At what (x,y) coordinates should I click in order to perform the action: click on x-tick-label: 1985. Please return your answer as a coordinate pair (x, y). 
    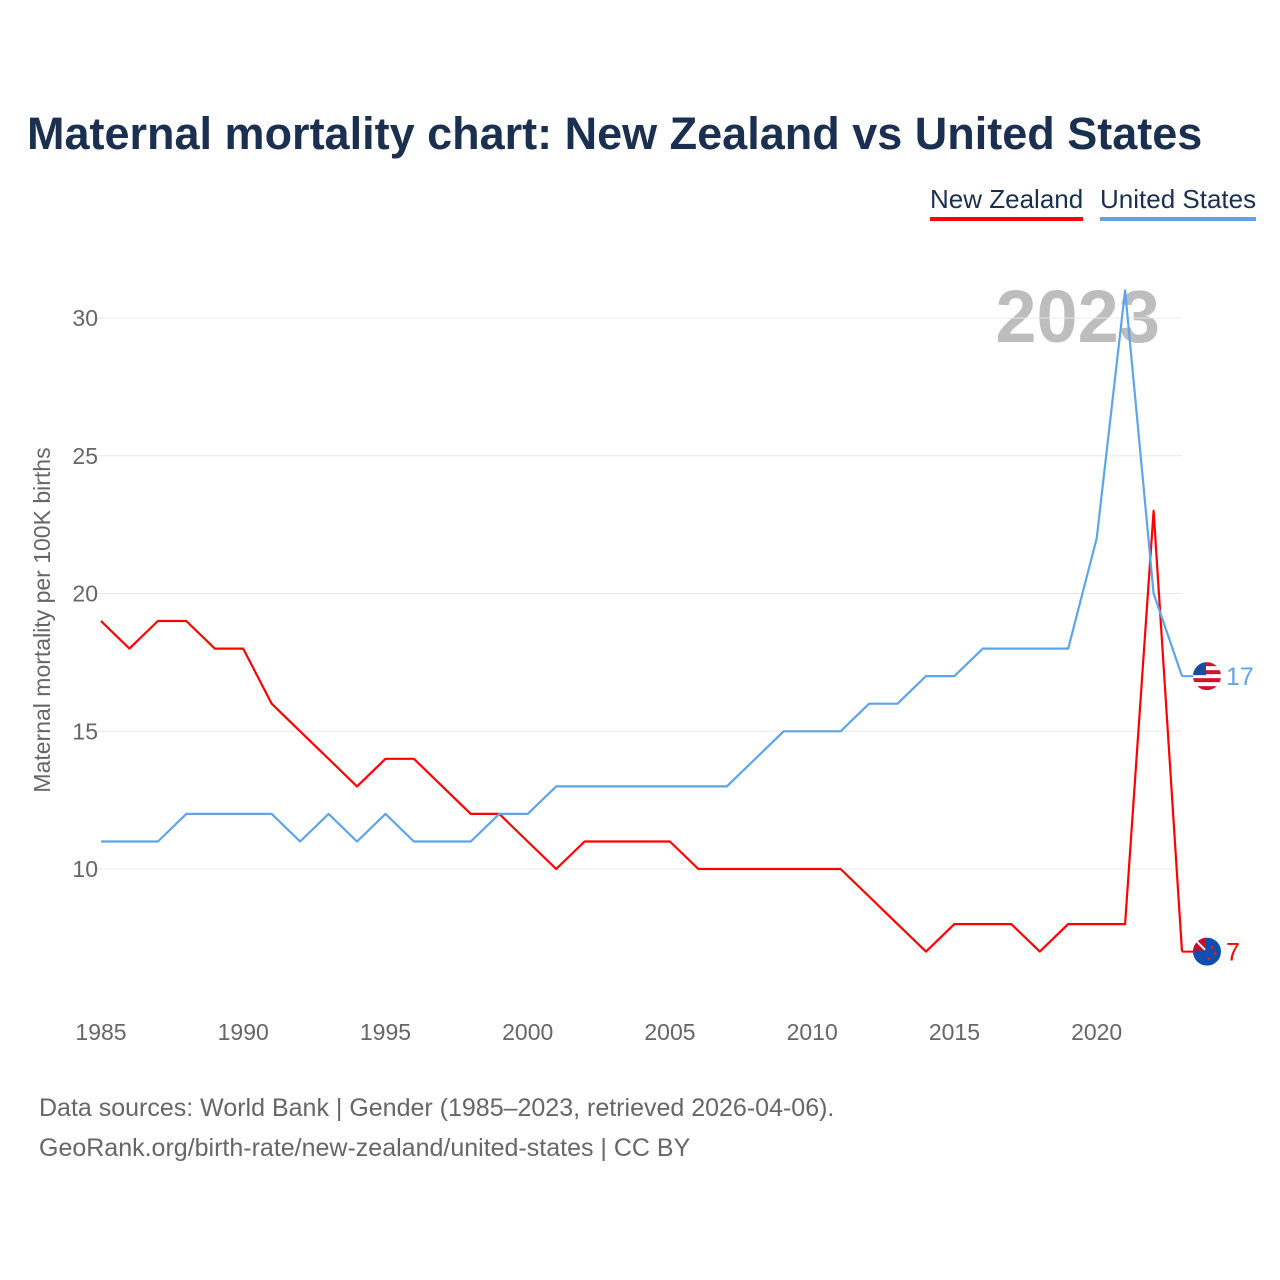
    Looking at the image, I should click on (100, 1032).